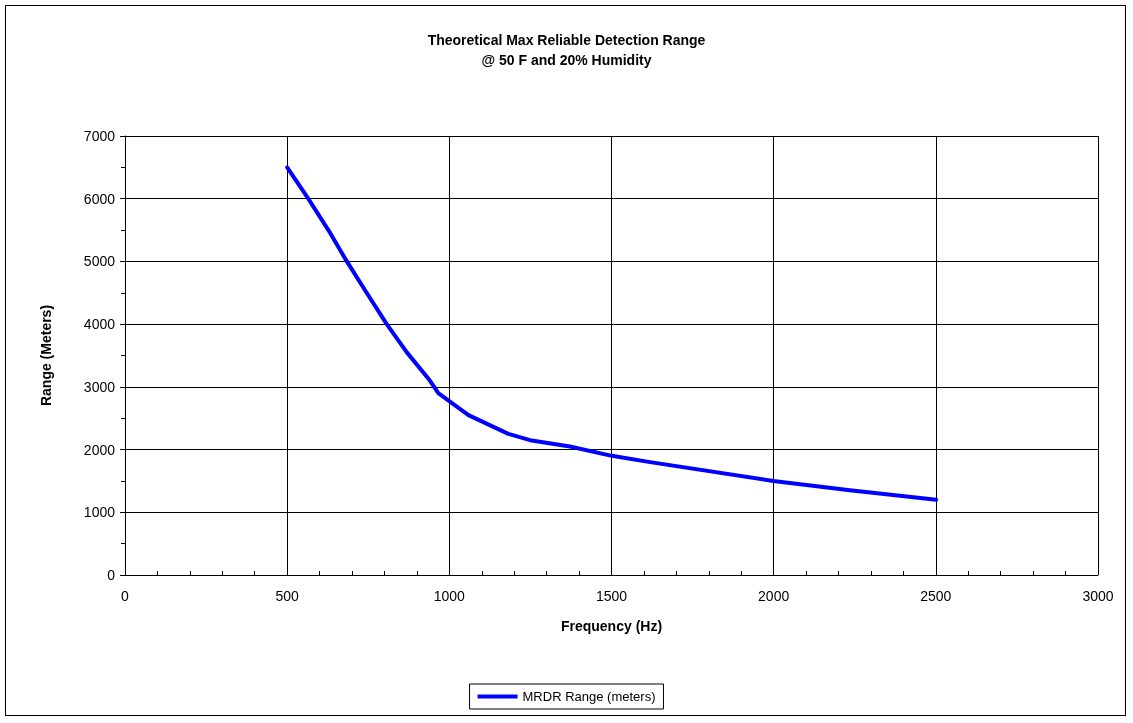 The width and height of the screenshot is (1133, 723). What do you see at coordinates (46, 355) in the screenshot?
I see `y-axis-title: Range (Meters)` at bounding box center [46, 355].